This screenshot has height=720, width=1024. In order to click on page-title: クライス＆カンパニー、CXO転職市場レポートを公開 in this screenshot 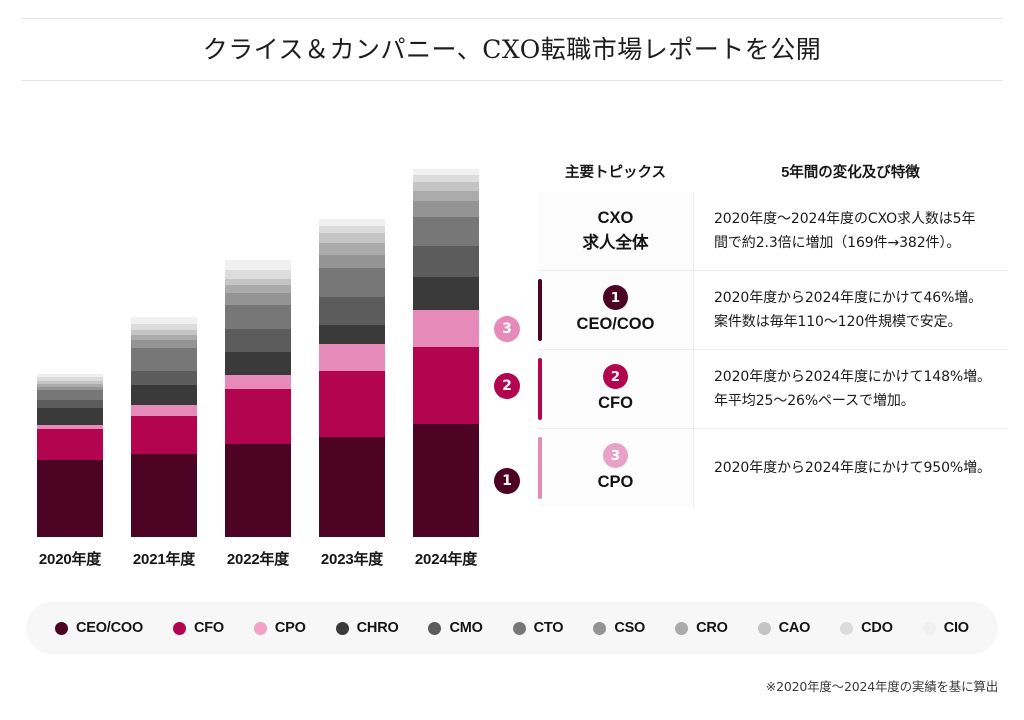, I will do `click(512, 49)`.